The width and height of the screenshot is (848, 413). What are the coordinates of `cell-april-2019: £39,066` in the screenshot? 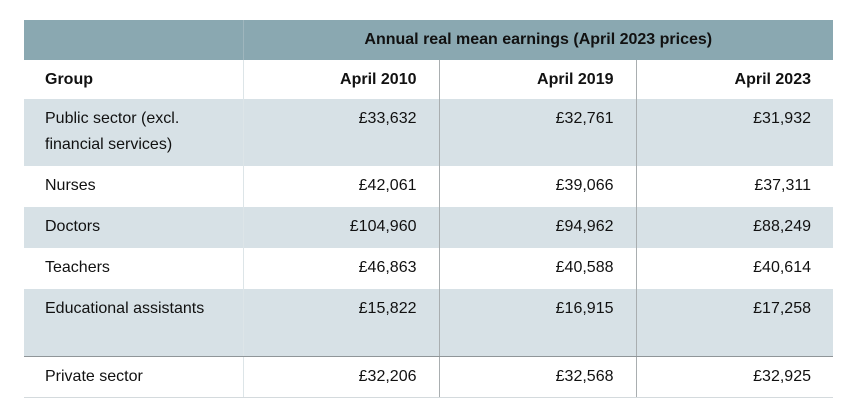 It's located at (538, 186).